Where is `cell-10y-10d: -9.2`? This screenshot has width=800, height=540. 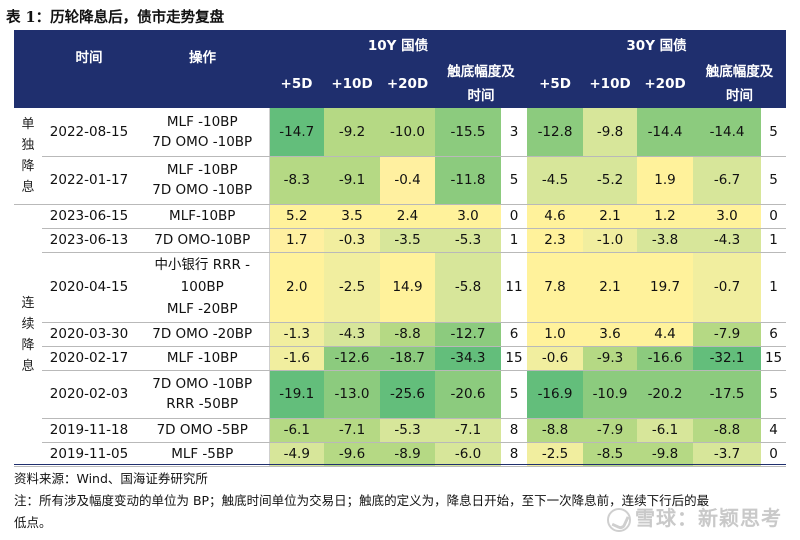 cell-10y-10d: -9.2 is located at coordinates (352, 132).